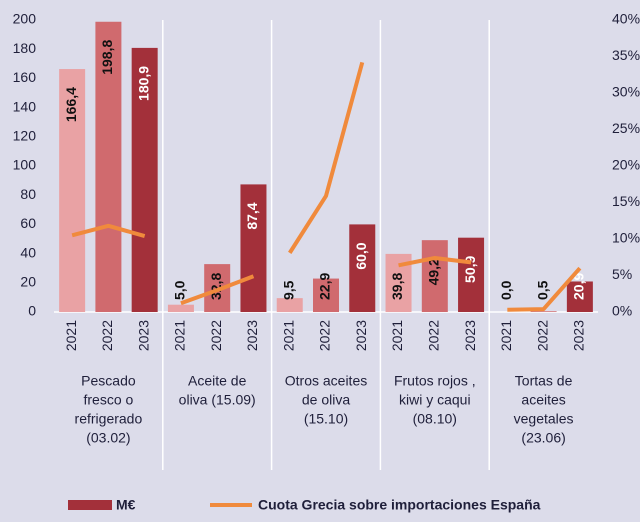  What do you see at coordinates (28, 252) in the screenshot?
I see `y-tick-label: 40` at bounding box center [28, 252].